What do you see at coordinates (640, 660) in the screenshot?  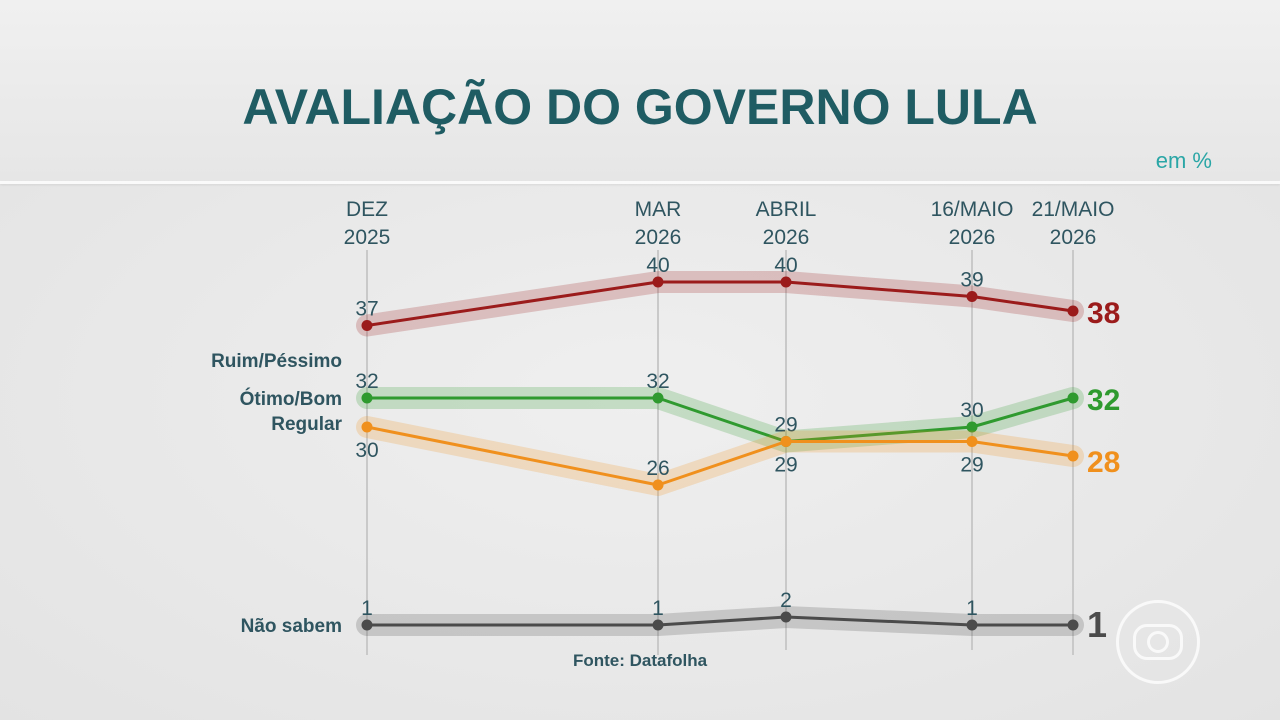 I see `source-note: Fonte: Datafolha` at bounding box center [640, 660].